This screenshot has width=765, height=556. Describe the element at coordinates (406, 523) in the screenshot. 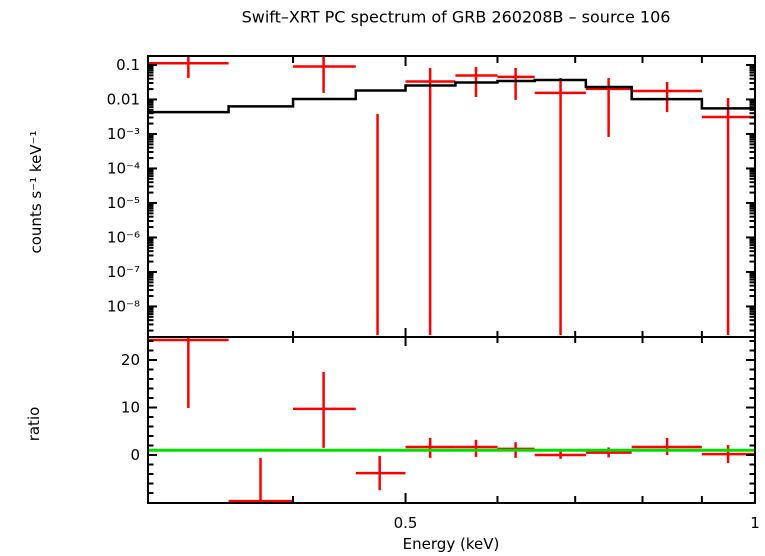

I see `tick-label: 0.5` at that location.